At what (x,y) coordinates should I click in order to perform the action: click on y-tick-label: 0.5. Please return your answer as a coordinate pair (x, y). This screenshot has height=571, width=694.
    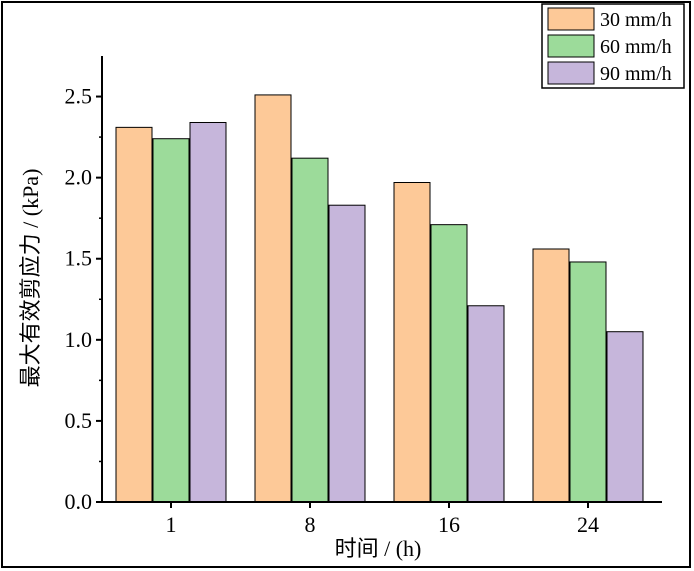
    Looking at the image, I should click on (79, 420).